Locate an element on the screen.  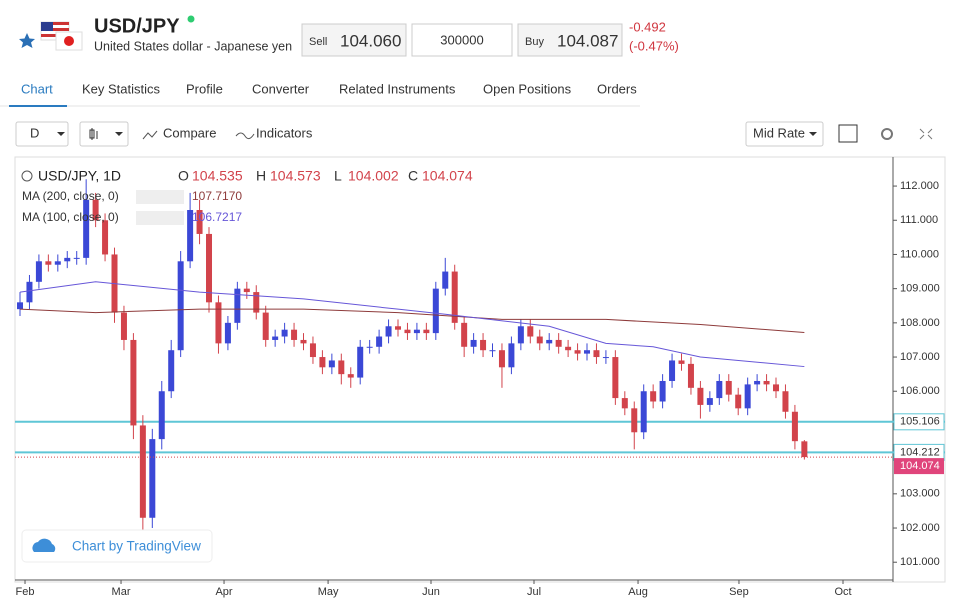
x-tick-label: Feb is located at coordinates (25, 592).